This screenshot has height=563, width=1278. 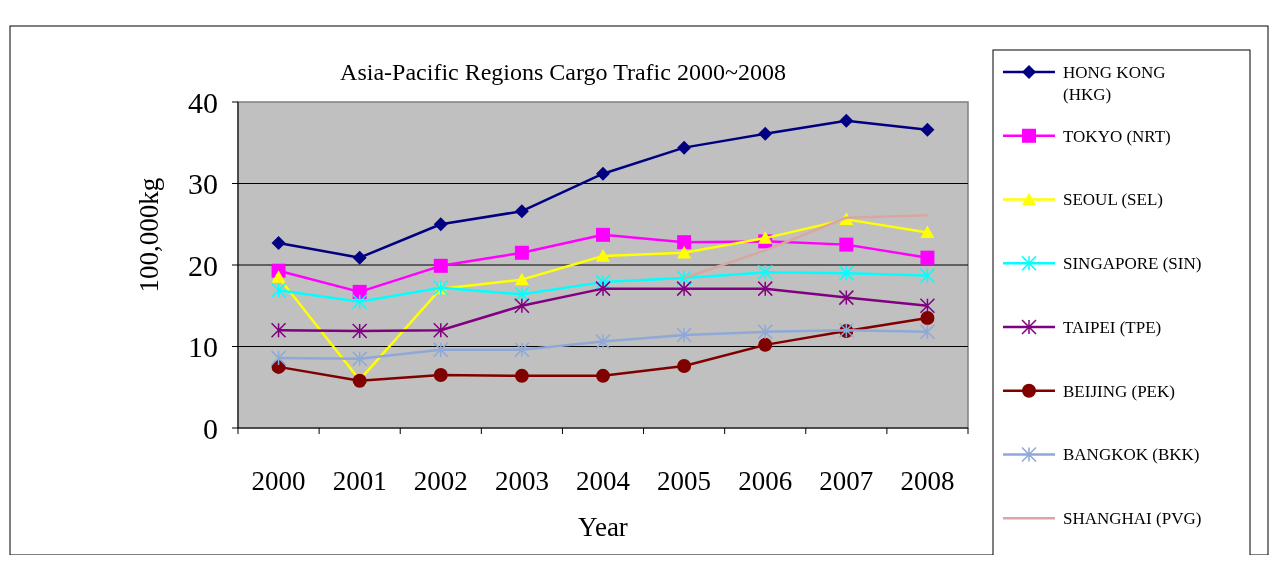 I want to click on chart-title: Asia-Pacific Regions Cargo Trafic 2000~2008, so click(x=563, y=72).